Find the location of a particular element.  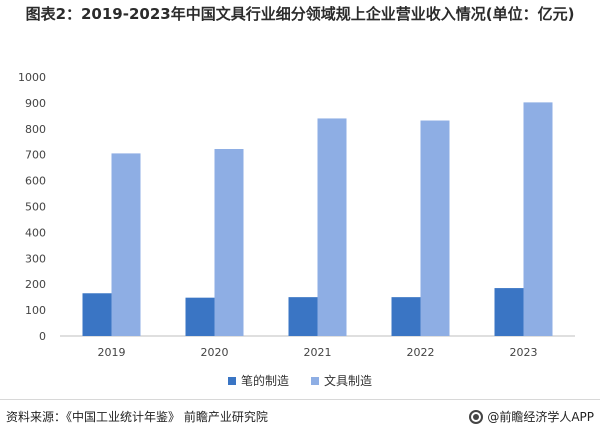

y-tick-label: 0 is located at coordinates (42, 336).